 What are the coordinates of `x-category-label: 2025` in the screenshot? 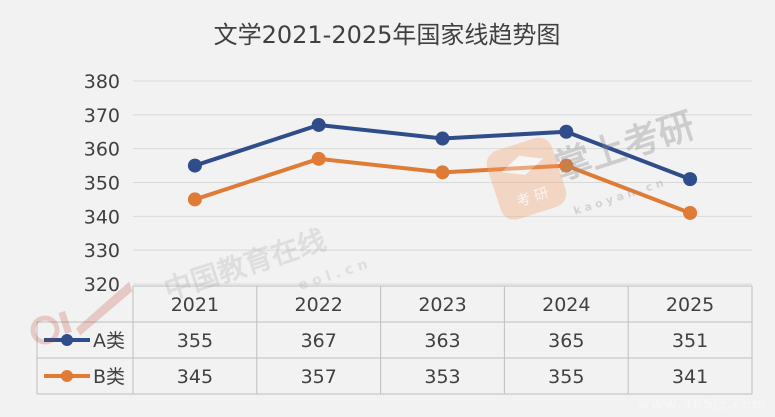 It's located at (690, 305).